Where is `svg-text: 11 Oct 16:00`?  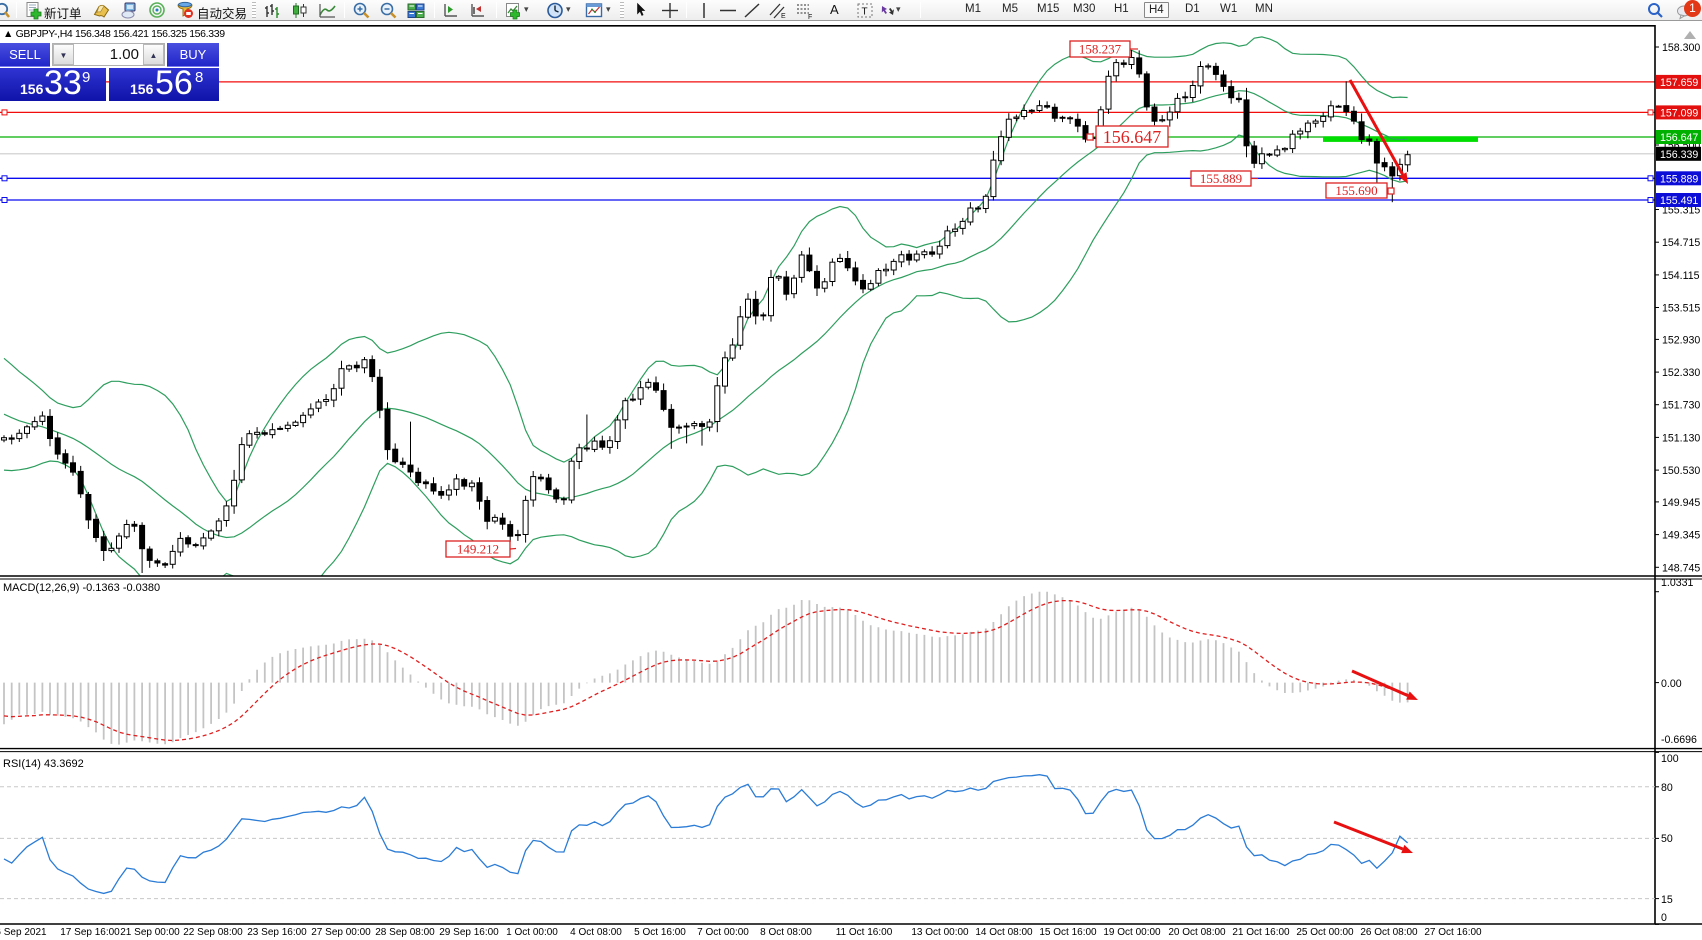
svg-text: 11 Oct 16:00 is located at coordinates (864, 932).